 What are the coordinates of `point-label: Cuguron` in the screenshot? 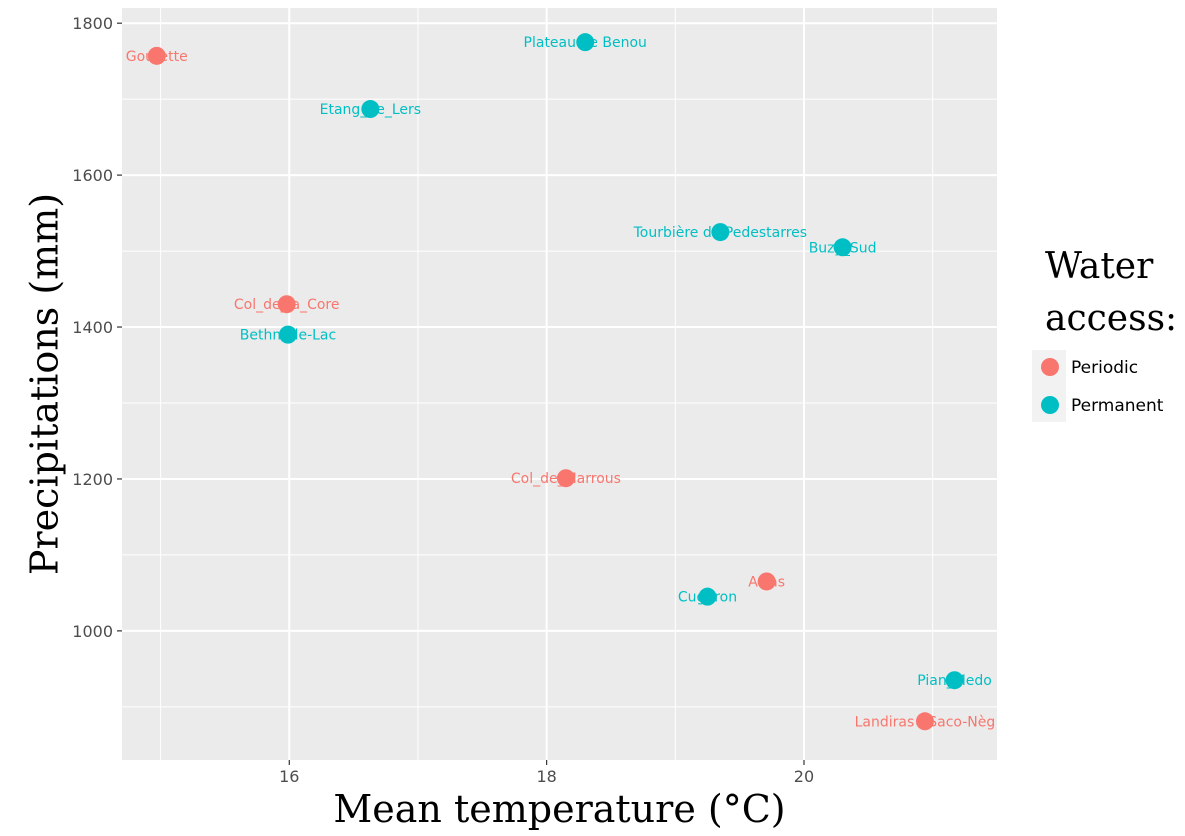 It's located at (707, 598).